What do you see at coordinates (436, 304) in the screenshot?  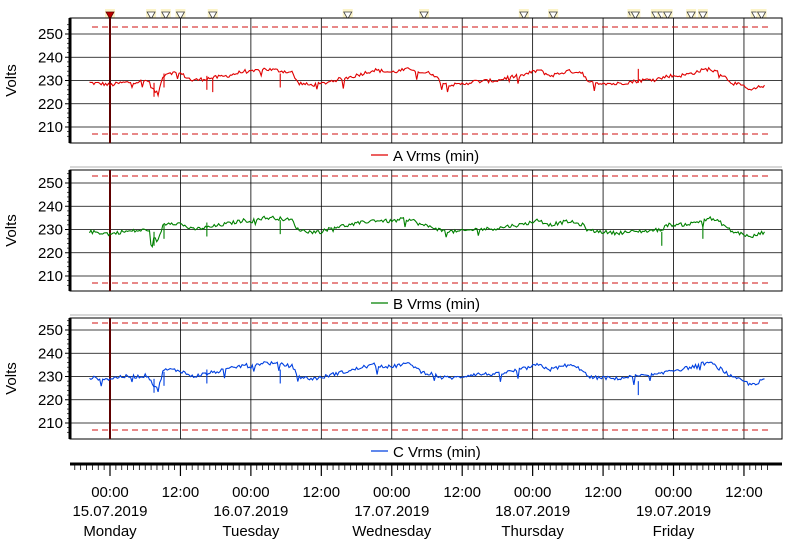 I see `legend-label: B Vrms (min)` at bounding box center [436, 304].